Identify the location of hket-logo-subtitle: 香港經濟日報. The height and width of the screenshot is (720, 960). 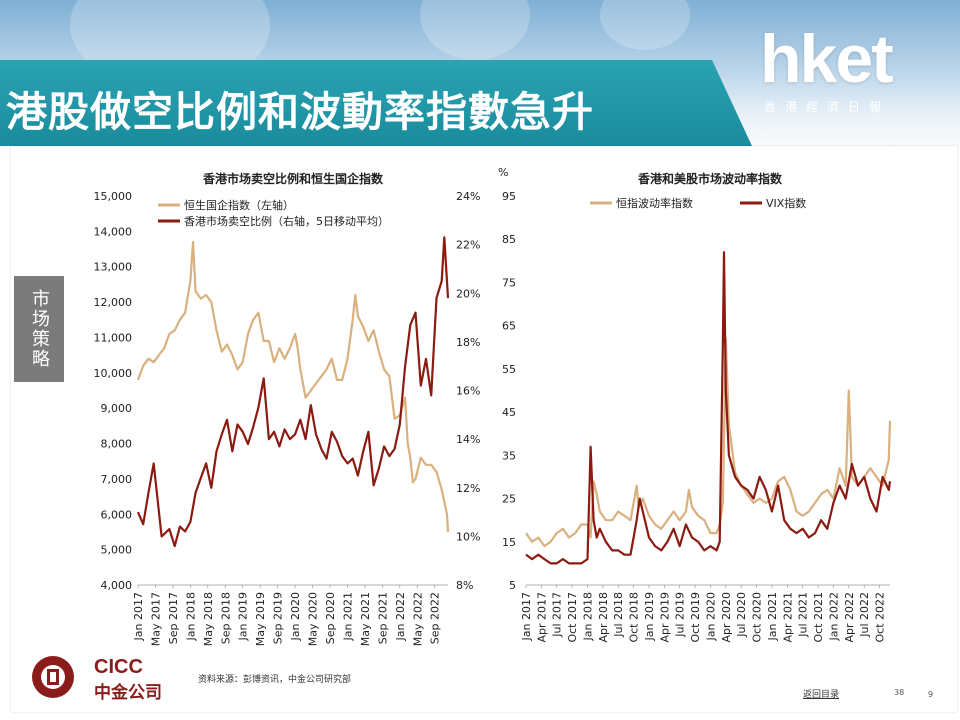
(827, 107).